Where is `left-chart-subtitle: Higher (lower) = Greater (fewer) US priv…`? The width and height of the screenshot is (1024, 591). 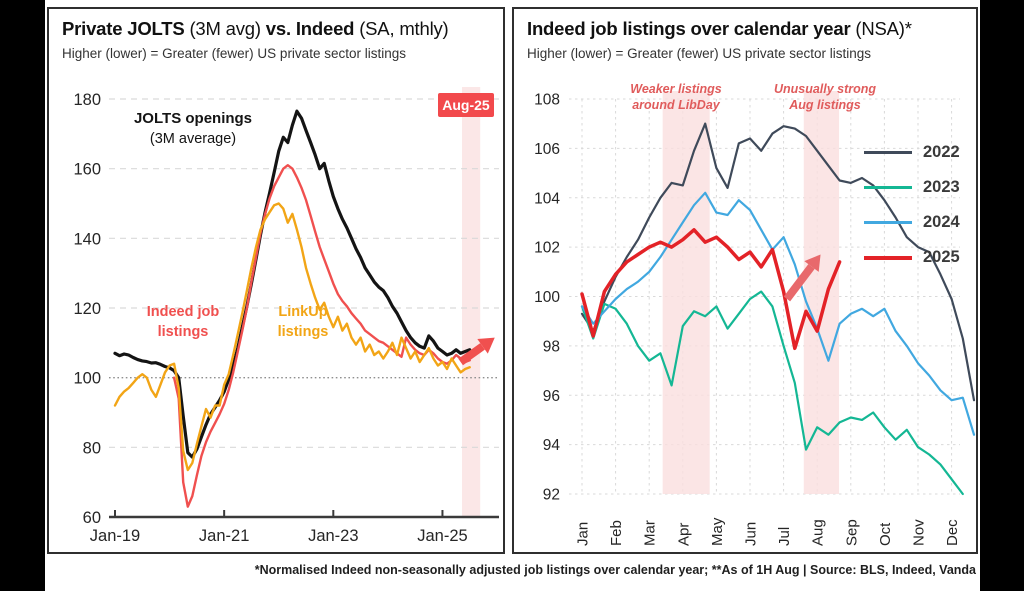 left-chart-subtitle: Higher (lower) = Greater (fewer) US priv… is located at coordinates (234, 53).